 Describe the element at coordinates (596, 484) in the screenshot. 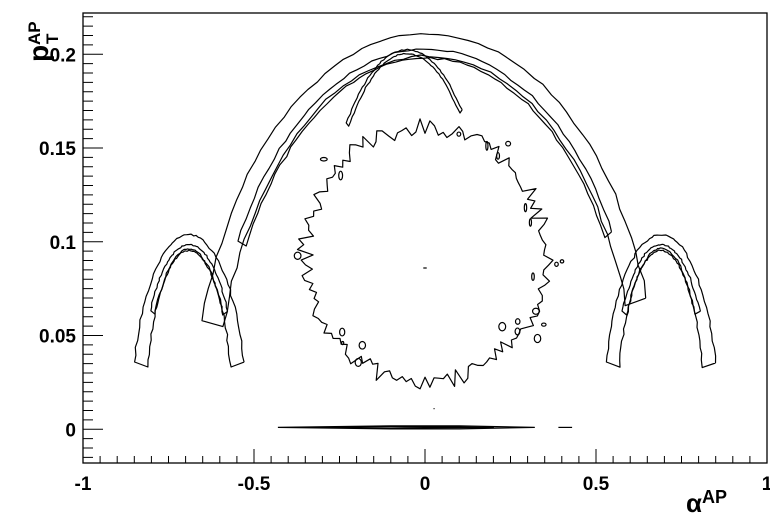

I see `x-tick-label: 0.5` at that location.